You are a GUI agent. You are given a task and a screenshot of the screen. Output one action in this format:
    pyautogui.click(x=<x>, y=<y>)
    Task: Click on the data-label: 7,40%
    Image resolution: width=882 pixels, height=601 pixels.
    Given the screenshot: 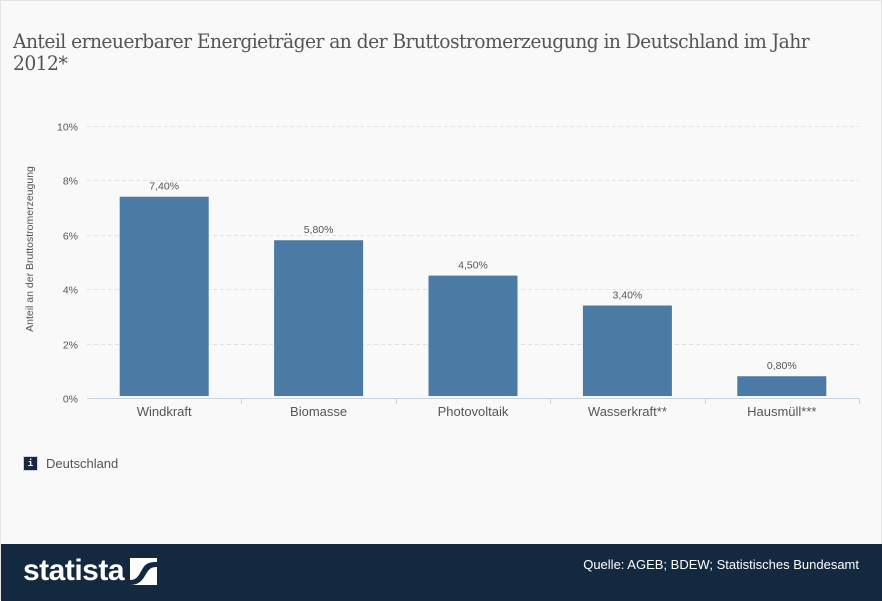 What is the action you would take?
    pyautogui.click(x=164, y=187)
    